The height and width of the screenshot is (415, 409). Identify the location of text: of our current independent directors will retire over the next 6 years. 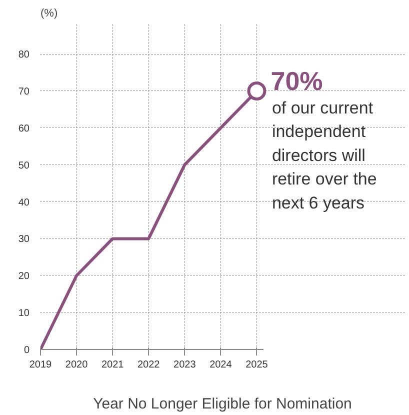
(324, 155).